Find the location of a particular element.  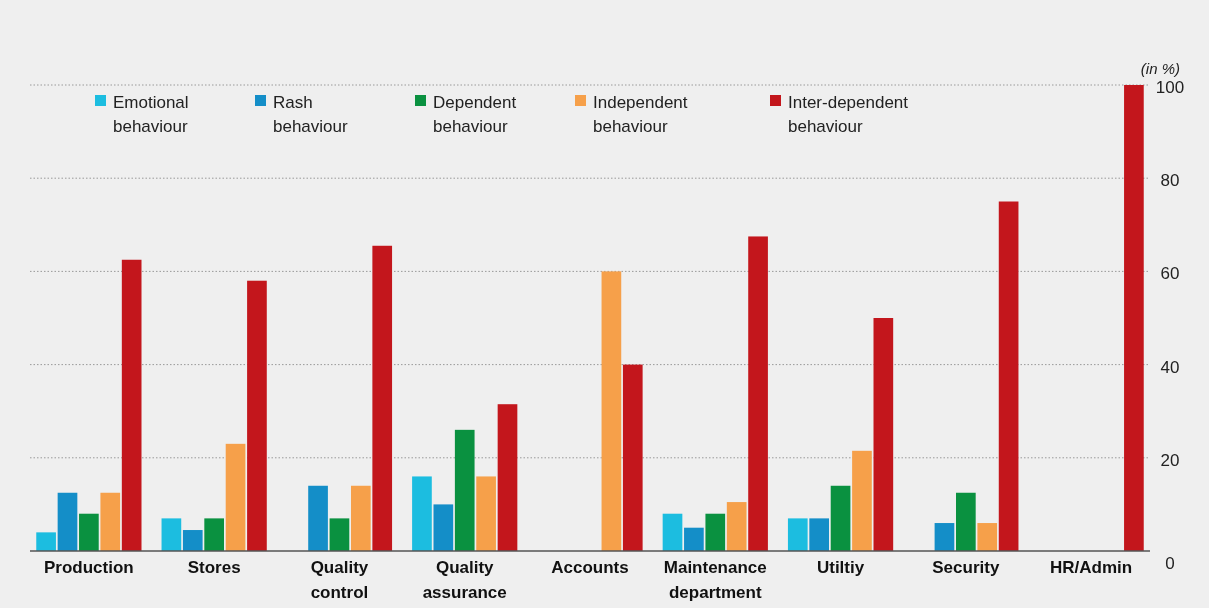

x-tick-label: Stores is located at coordinates (214, 567).